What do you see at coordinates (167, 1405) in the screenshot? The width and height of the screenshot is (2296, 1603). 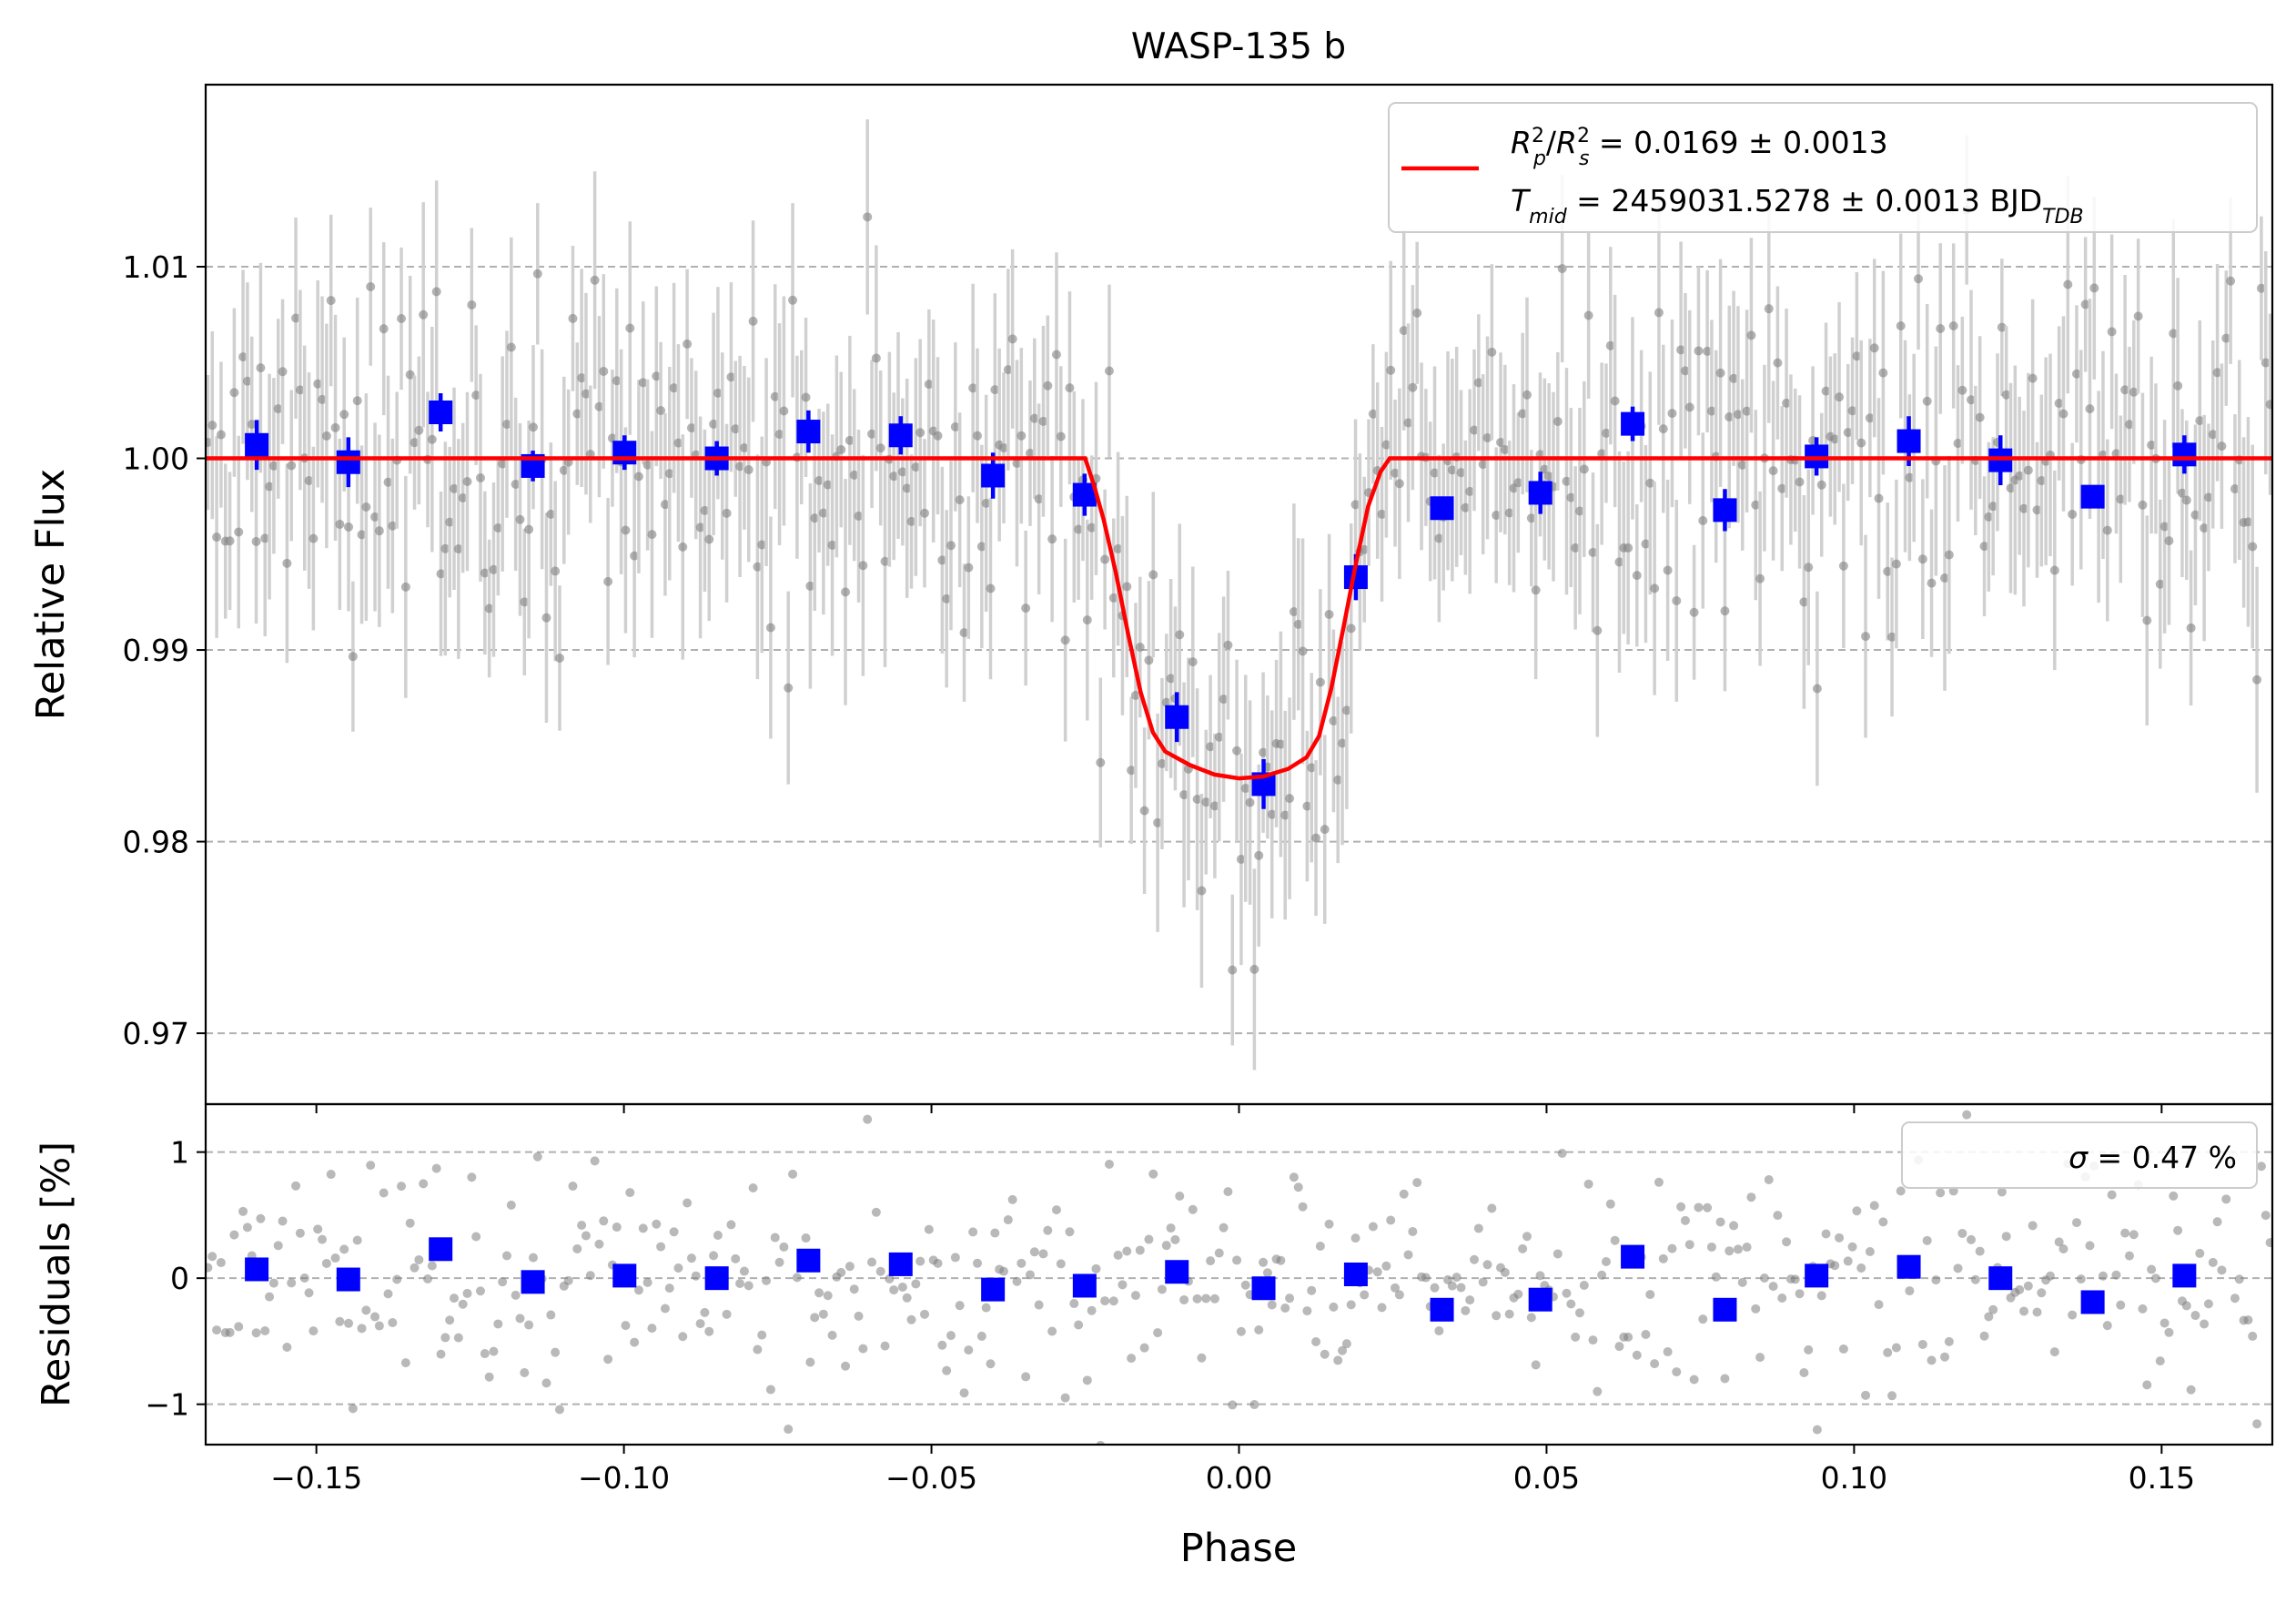 I see `residual-y-tick-label: −1` at bounding box center [167, 1405].